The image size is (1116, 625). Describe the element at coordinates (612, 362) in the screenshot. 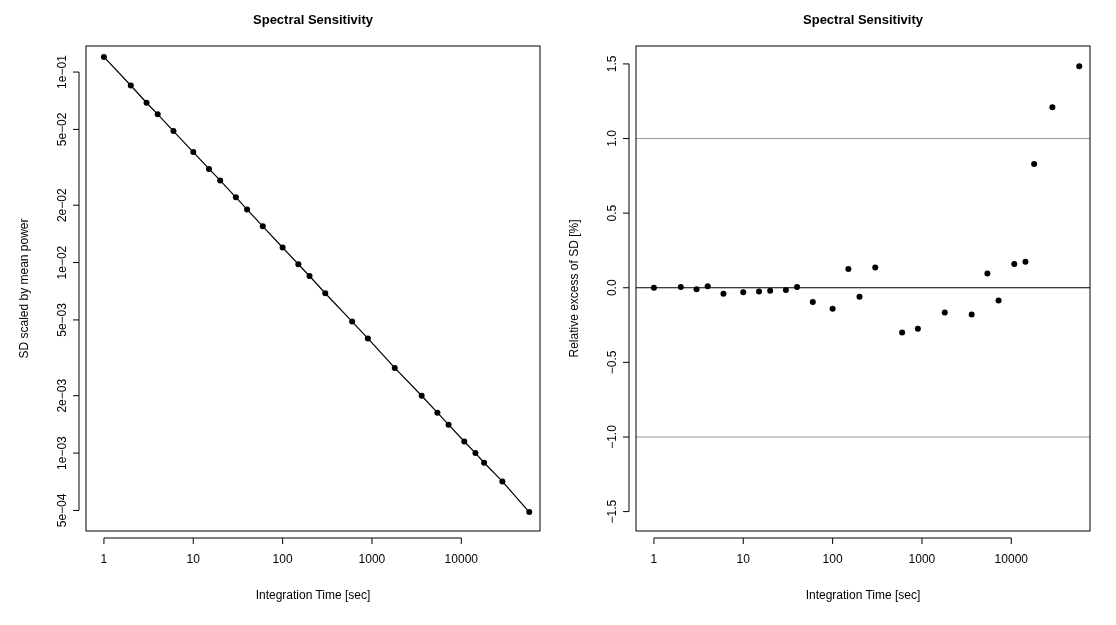

I see `y-tick-label: −0.5` at that location.